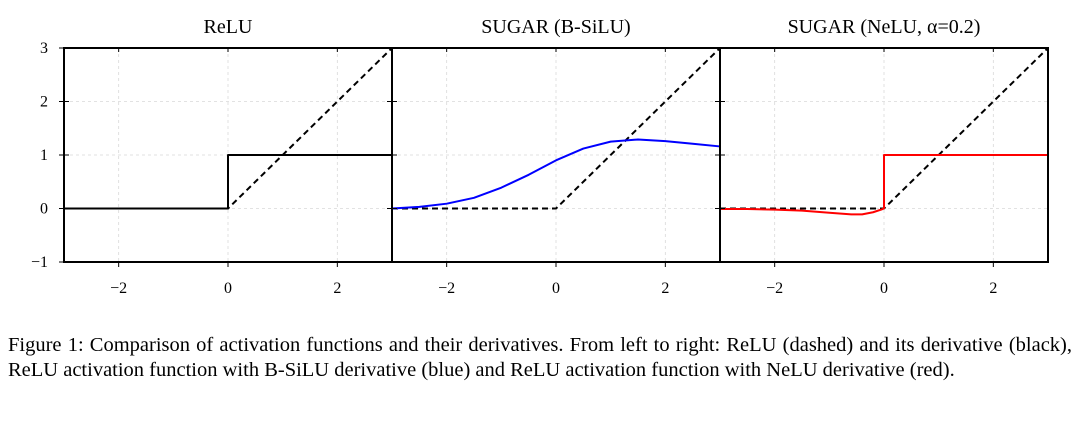 This screenshot has width=1080, height=435. Describe the element at coordinates (44, 209) in the screenshot. I see `y-tick-label: 0` at that location.